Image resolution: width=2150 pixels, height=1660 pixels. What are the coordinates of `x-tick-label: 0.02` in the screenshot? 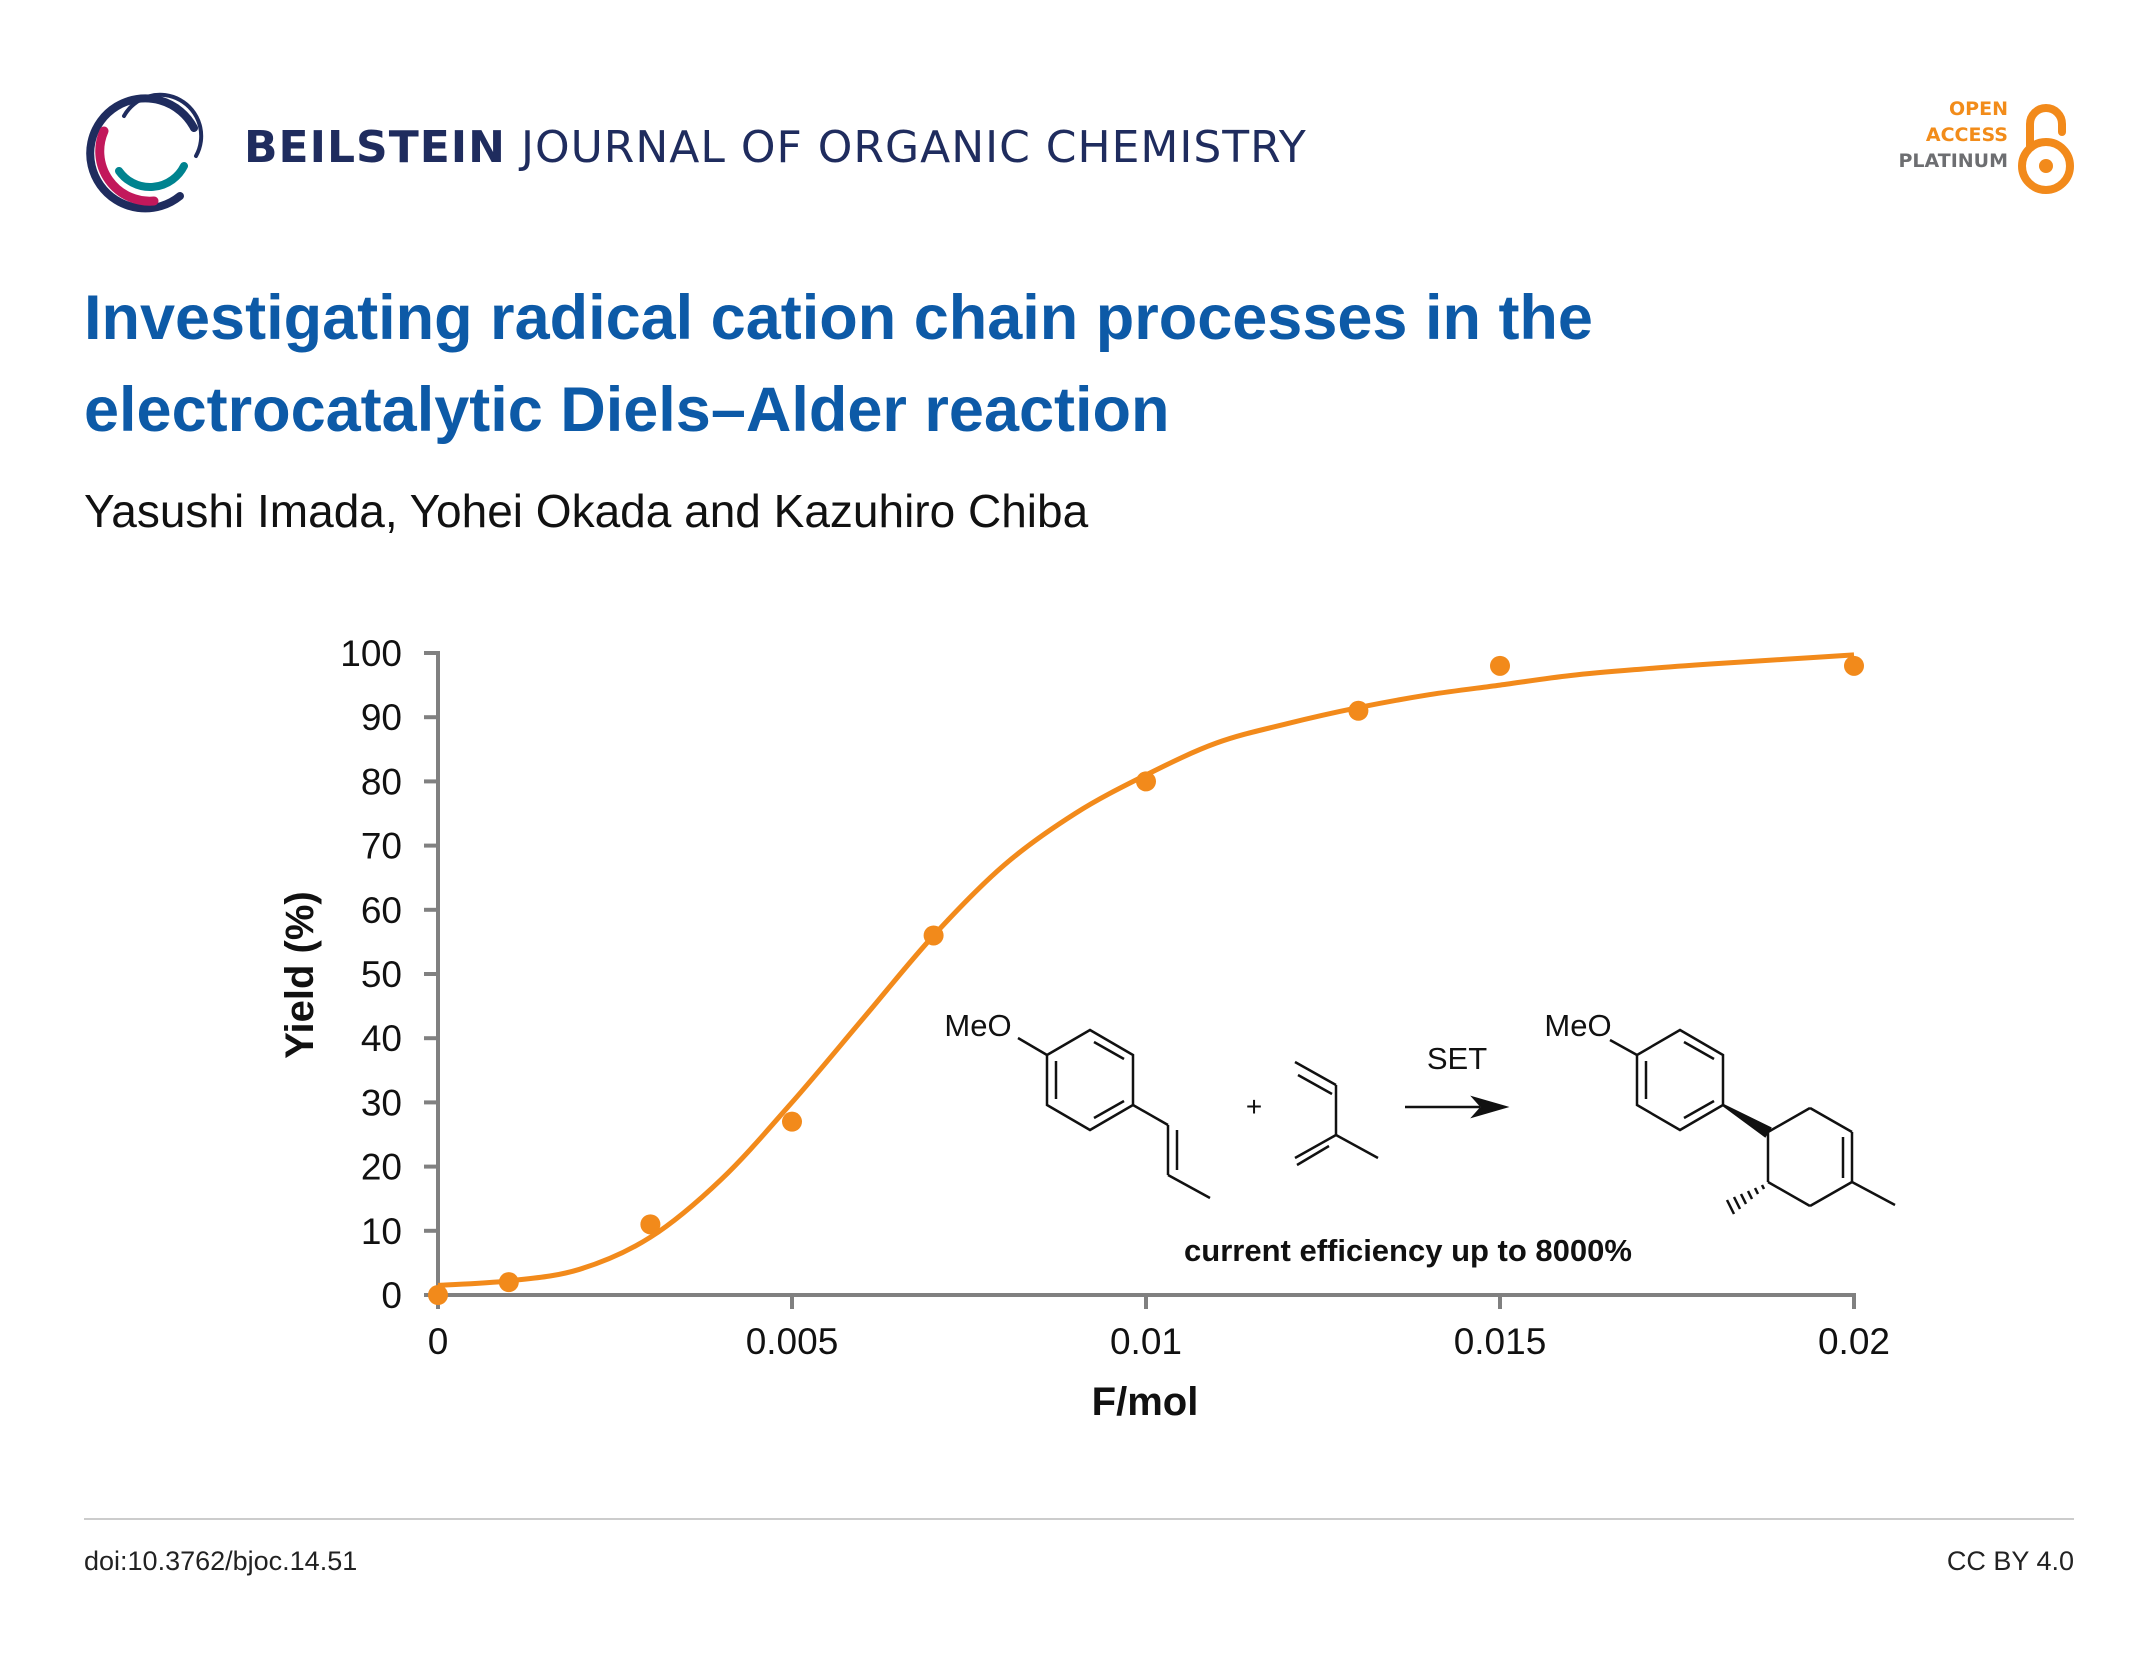 It's located at (1854, 1341).